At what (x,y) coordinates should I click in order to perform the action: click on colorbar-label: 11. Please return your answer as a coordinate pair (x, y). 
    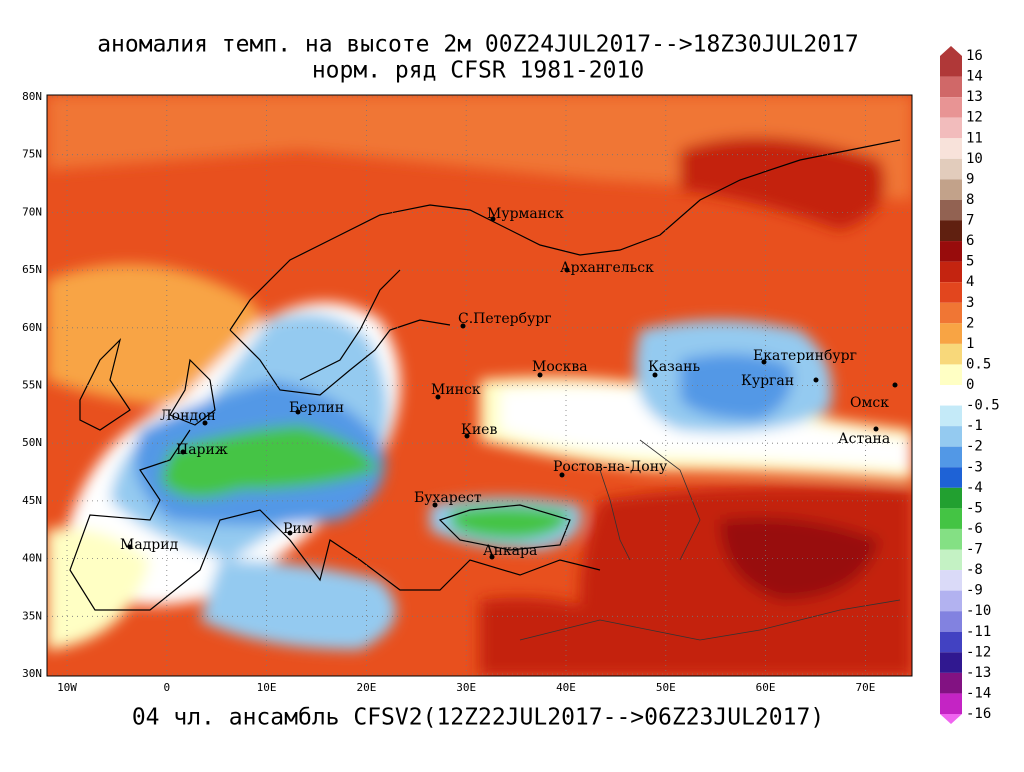
    Looking at the image, I should click on (974, 138).